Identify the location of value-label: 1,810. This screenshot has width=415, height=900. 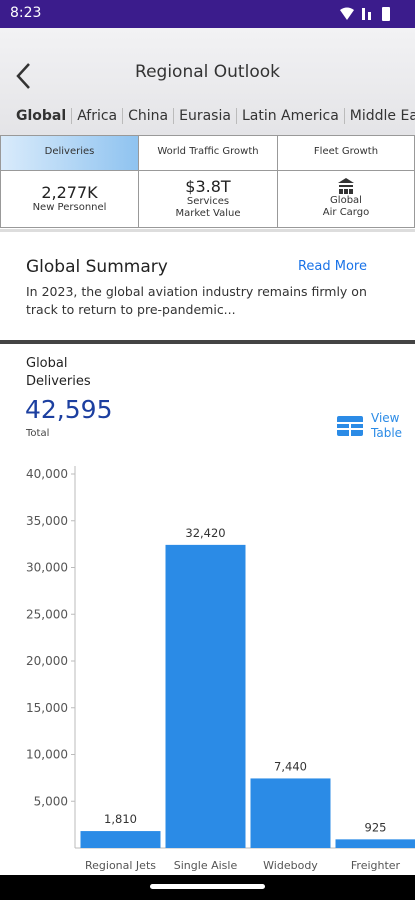
(120, 819).